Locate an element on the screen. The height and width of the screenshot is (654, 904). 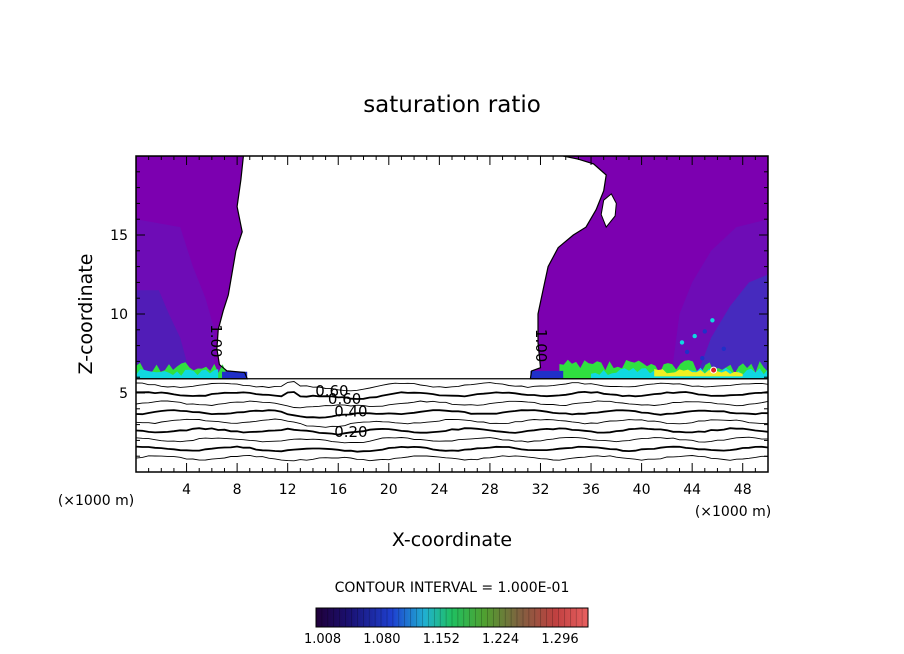
colorbar-tick-label: 1.296 is located at coordinates (559, 639).